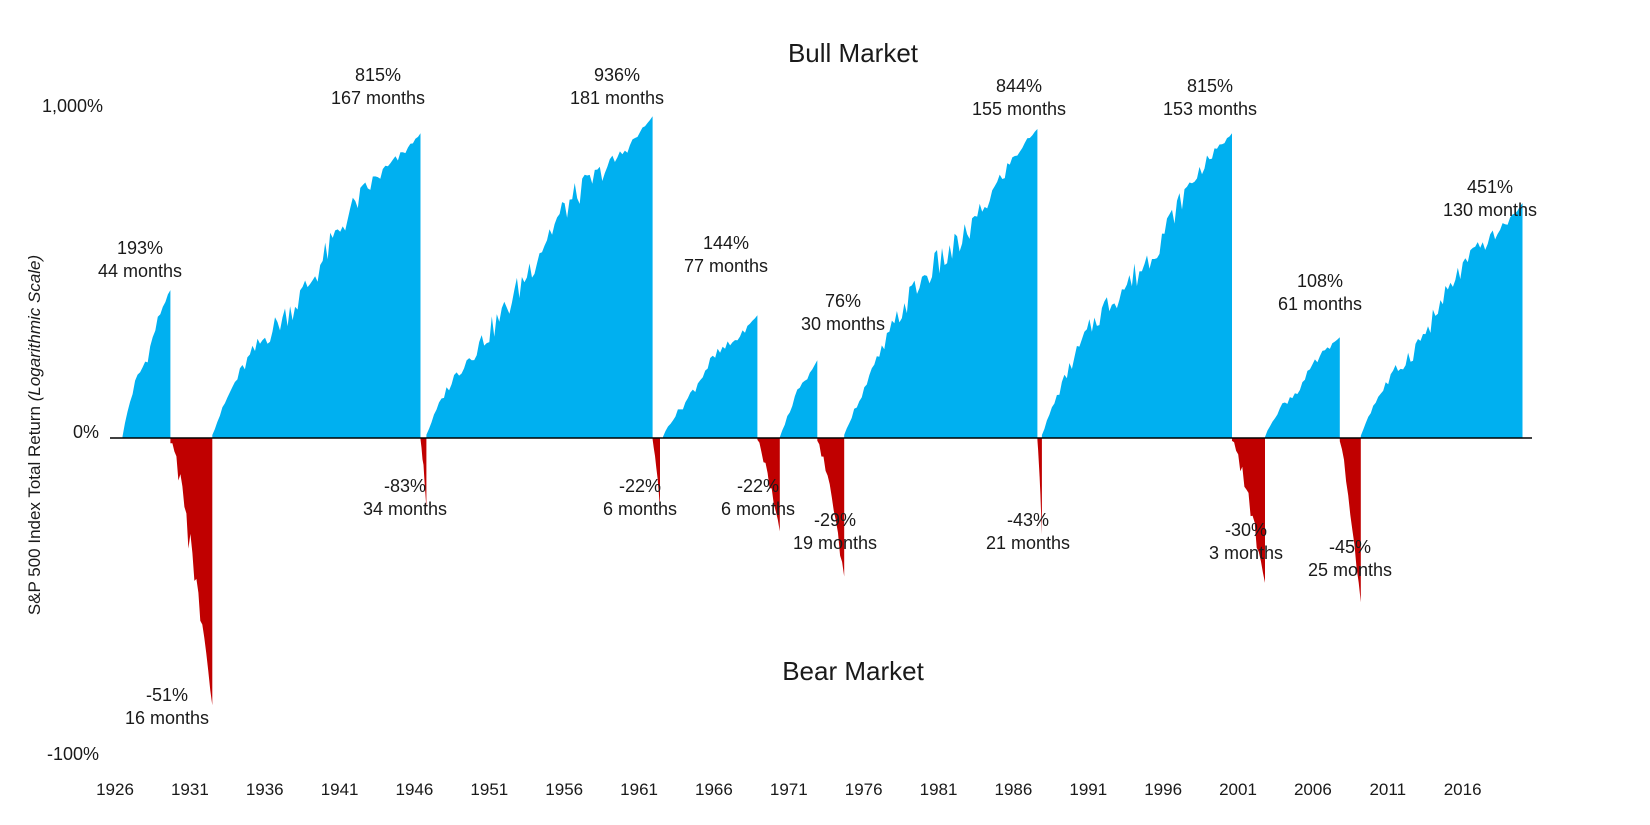 Image resolution: width=1650 pixels, height=825 pixels. What do you see at coordinates (34, 508) in the screenshot?
I see `y-axis-title-main: S&P 500 Index Total Return` at bounding box center [34, 508].